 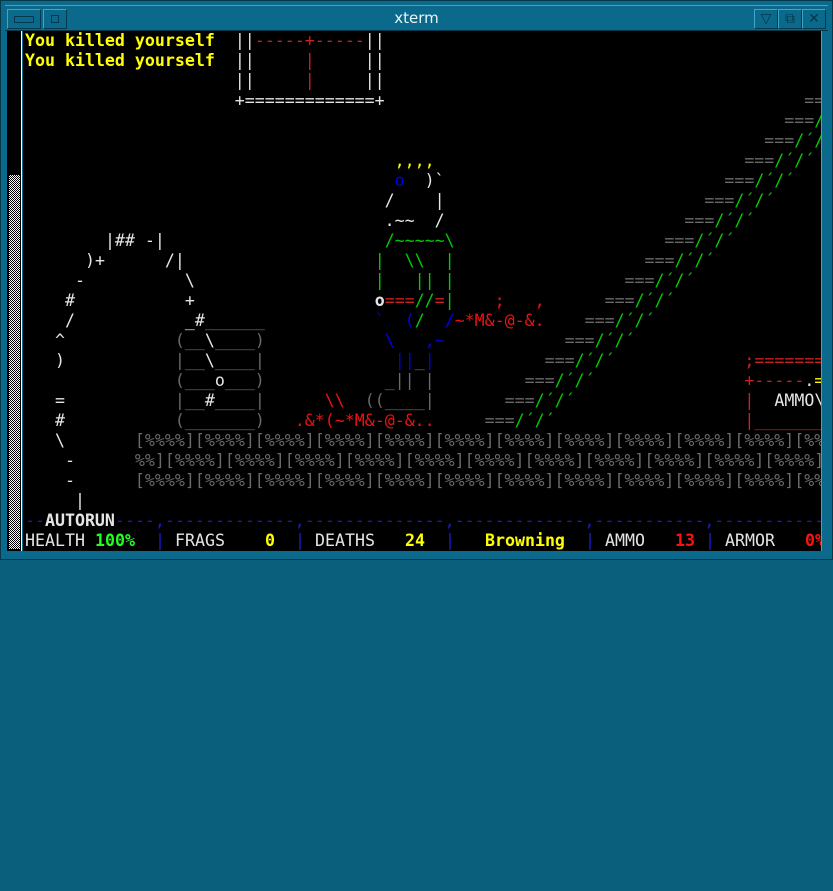 What do you see at coordinates (424, 141) in the screenshot?
I see `terminal-row: ===/´/` at bounding box center [424, 141].